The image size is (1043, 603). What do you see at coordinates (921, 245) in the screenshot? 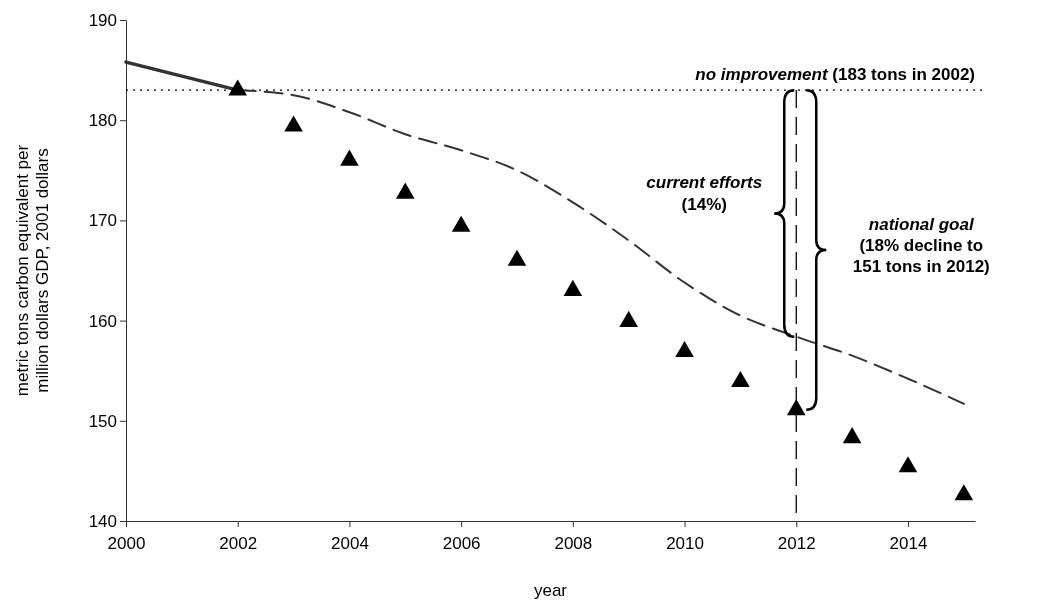
I see `annotation: national goal (18% decline to 151 tons in 2012)` at bounding box center [921, 245].